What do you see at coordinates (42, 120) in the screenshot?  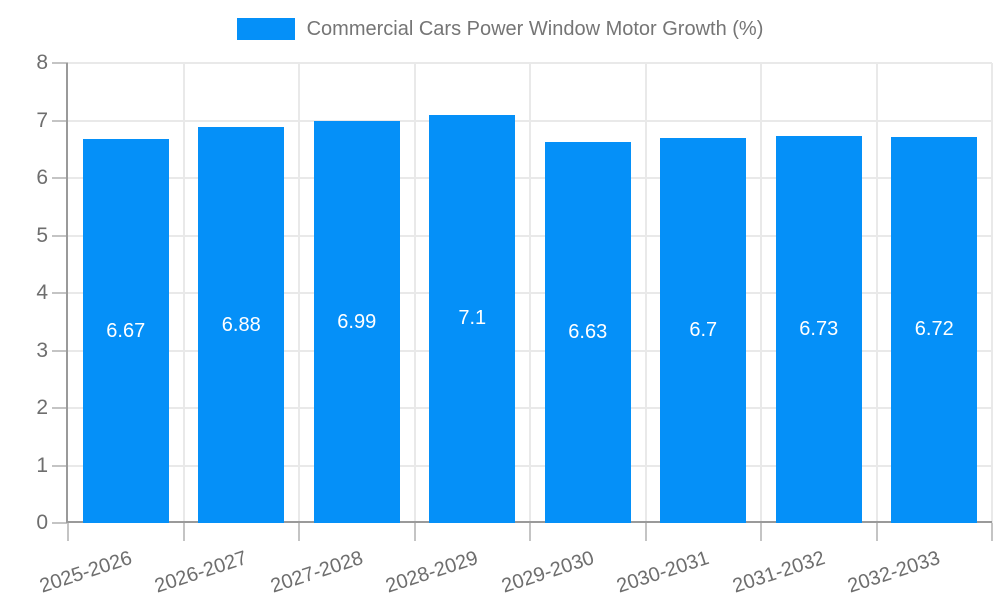 I see `y-axis-tick-label: 7` at bounding box center [42, 120].